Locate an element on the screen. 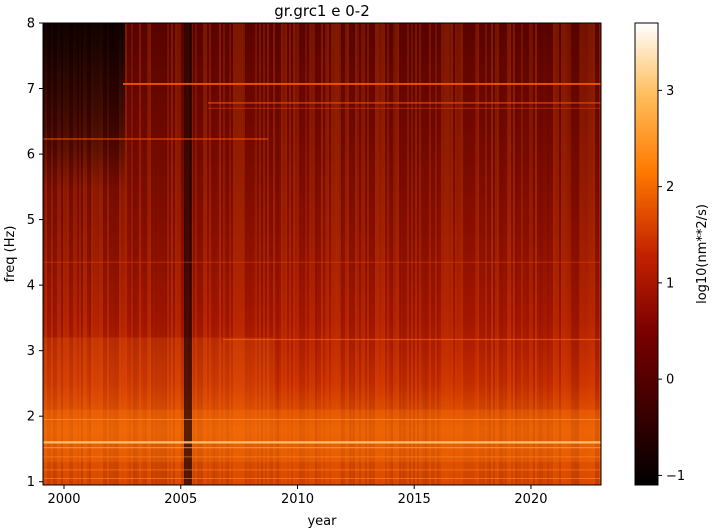 Image resolution: width=712 pixels, height=531 pixels. colorbar-tick-label: 0 is located at coordinates (670, 380).